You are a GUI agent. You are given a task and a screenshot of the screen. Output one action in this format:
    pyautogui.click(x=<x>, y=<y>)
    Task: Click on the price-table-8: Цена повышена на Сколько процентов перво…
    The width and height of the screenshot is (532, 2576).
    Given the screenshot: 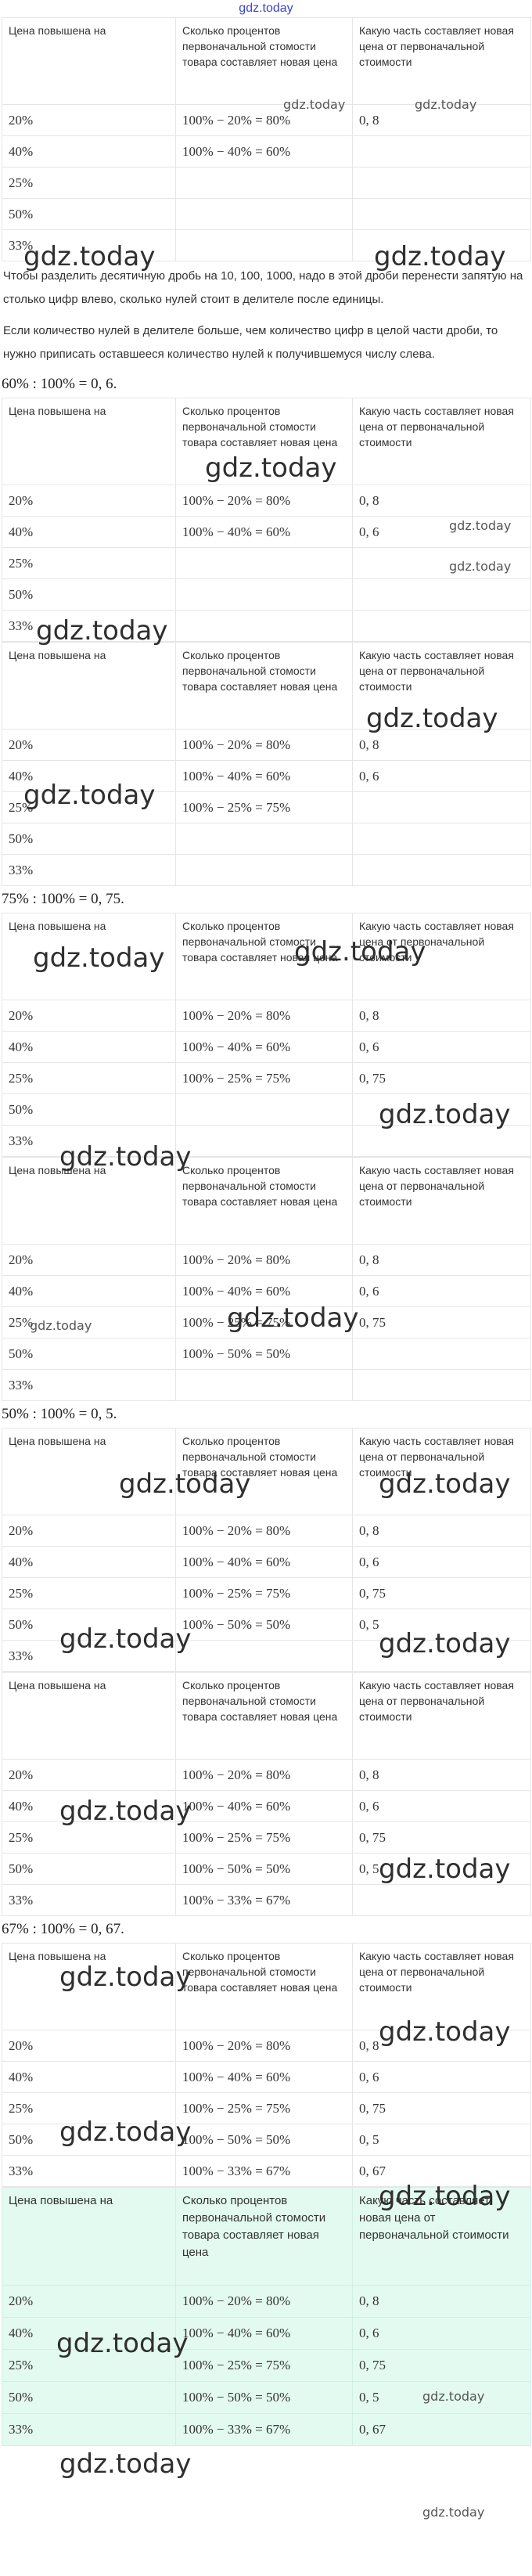 What is the action you would take?
    pyautogui.click(x=266, y=2065)
    